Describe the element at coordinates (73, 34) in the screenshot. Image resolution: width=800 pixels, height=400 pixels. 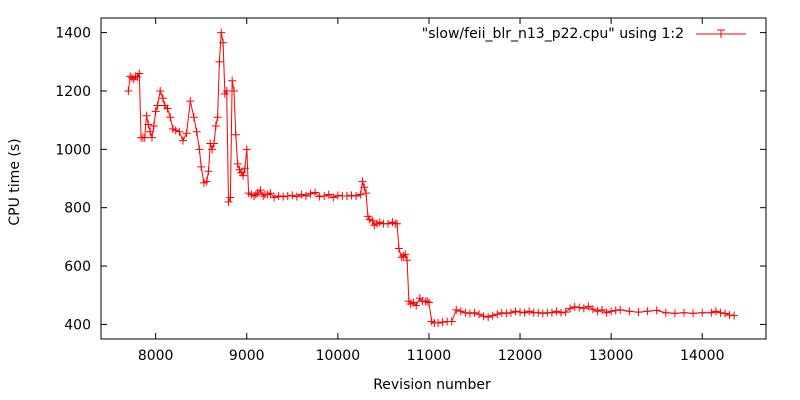
I see `y-tick-label: 1400` at that location.